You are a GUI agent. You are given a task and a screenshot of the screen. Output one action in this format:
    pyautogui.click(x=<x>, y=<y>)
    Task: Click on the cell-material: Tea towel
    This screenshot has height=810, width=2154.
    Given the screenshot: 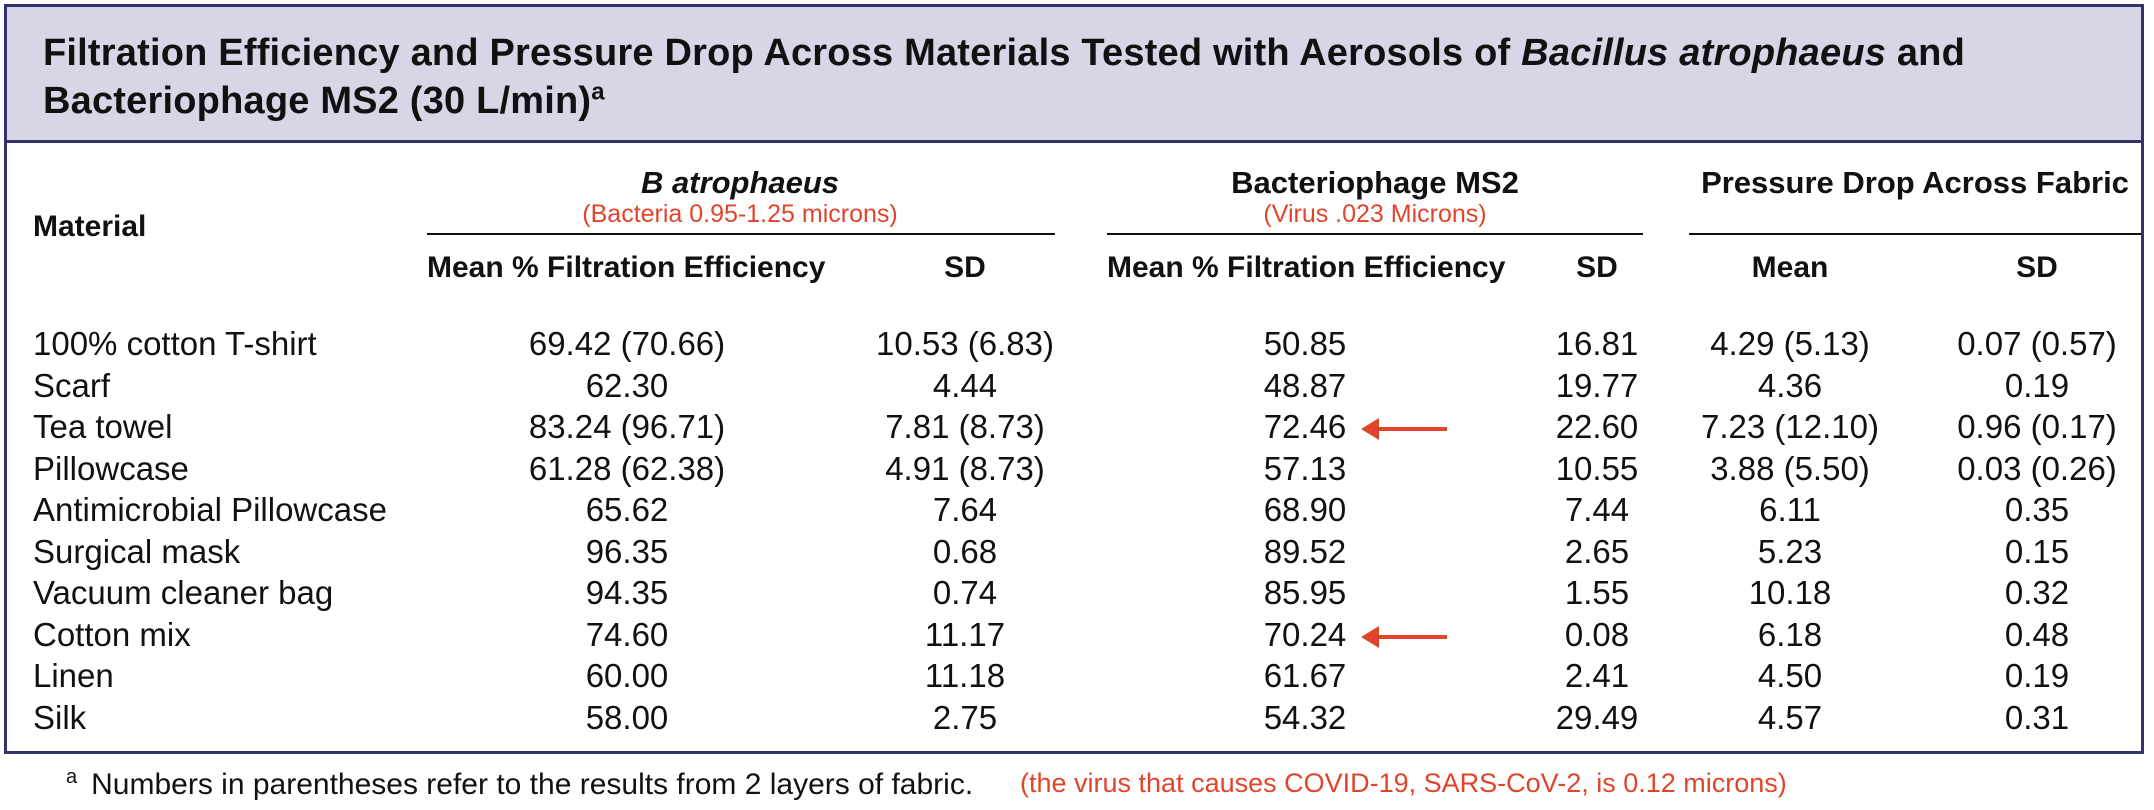 What is the action you would take?
    pyautogui.click(x=103, y=426)
    